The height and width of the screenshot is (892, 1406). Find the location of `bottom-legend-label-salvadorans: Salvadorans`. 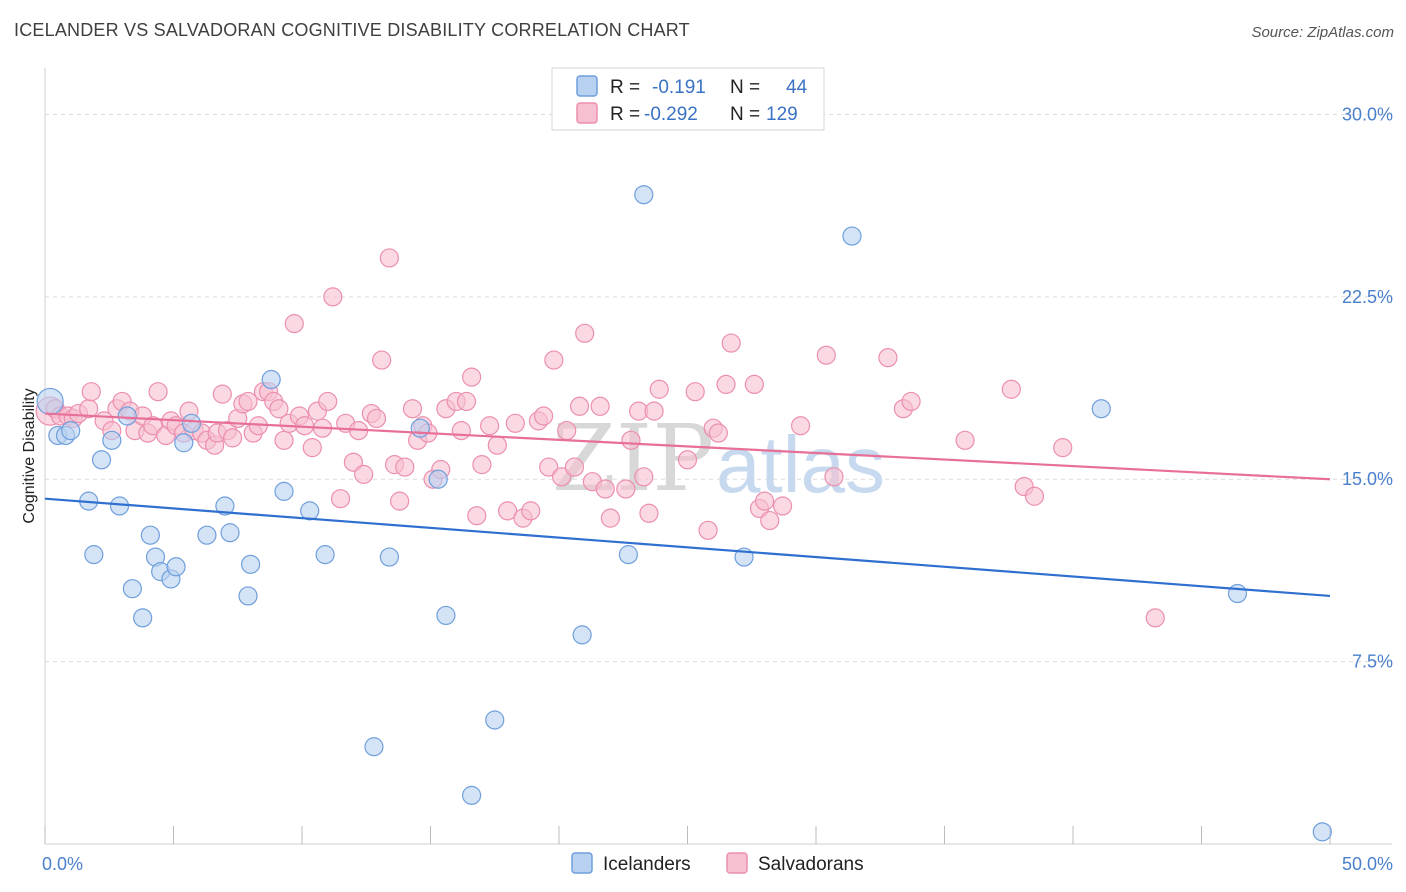

bottom-legend-label-salvadorans: Salvadorans is located at coordinates (811, 864).